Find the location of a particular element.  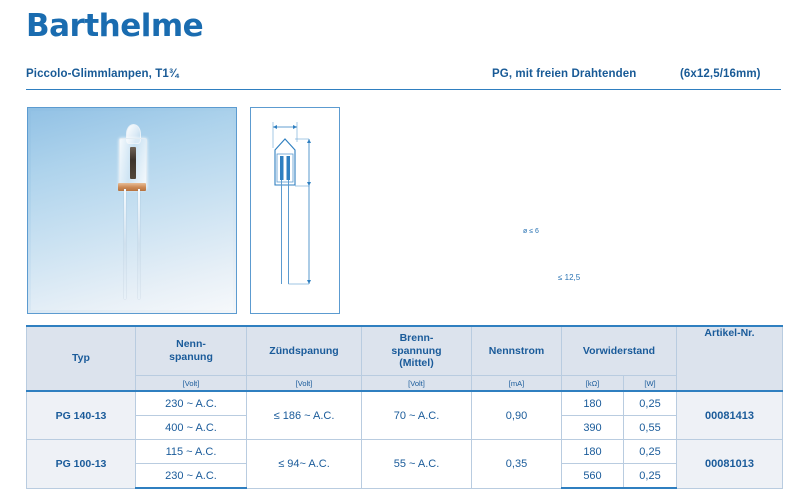

cell-nennstrom: 0,35 is located at coordinates (516, 464).